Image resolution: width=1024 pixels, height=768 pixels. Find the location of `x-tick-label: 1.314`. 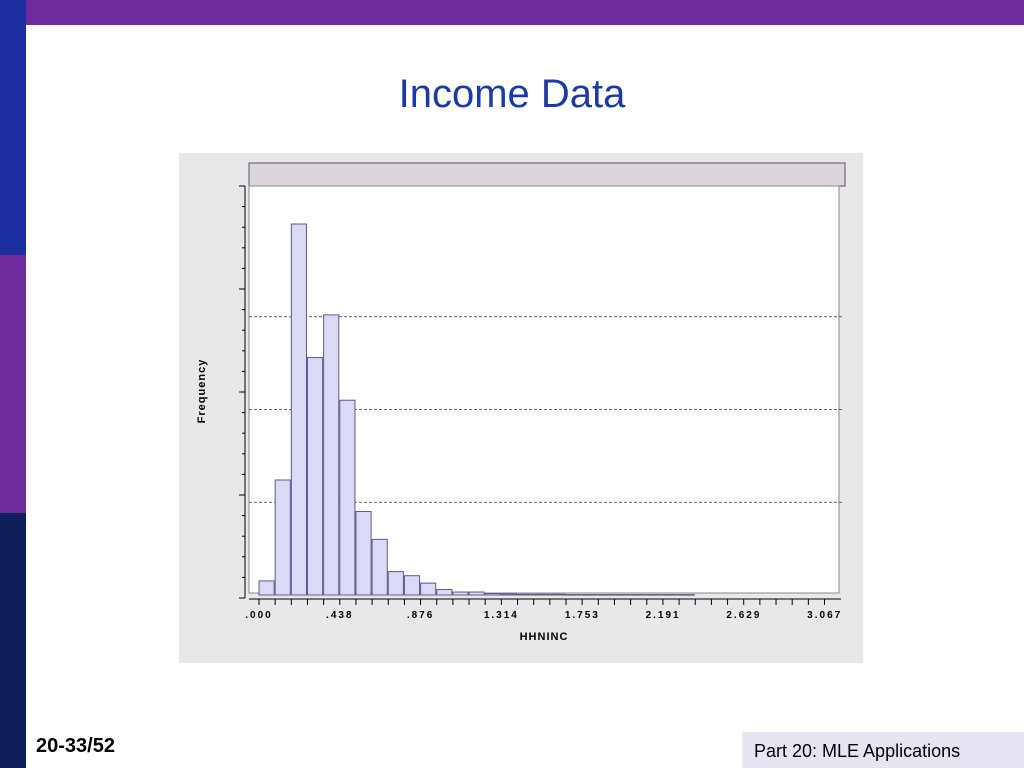

x-tick-label: 1.314 is located at coordinates (501, 615).